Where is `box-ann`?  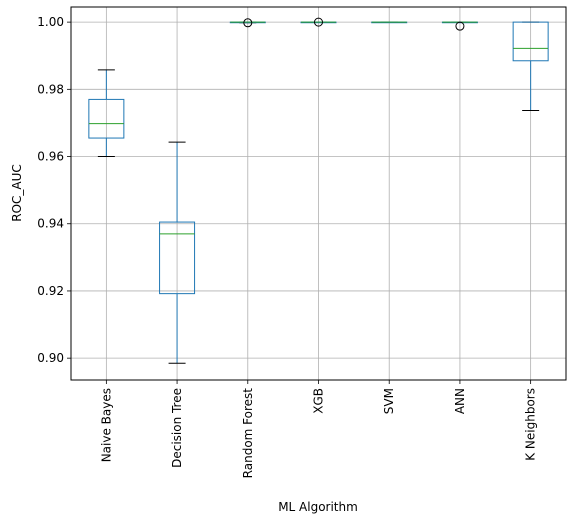
box-ann is located at coordinates (459, 26).